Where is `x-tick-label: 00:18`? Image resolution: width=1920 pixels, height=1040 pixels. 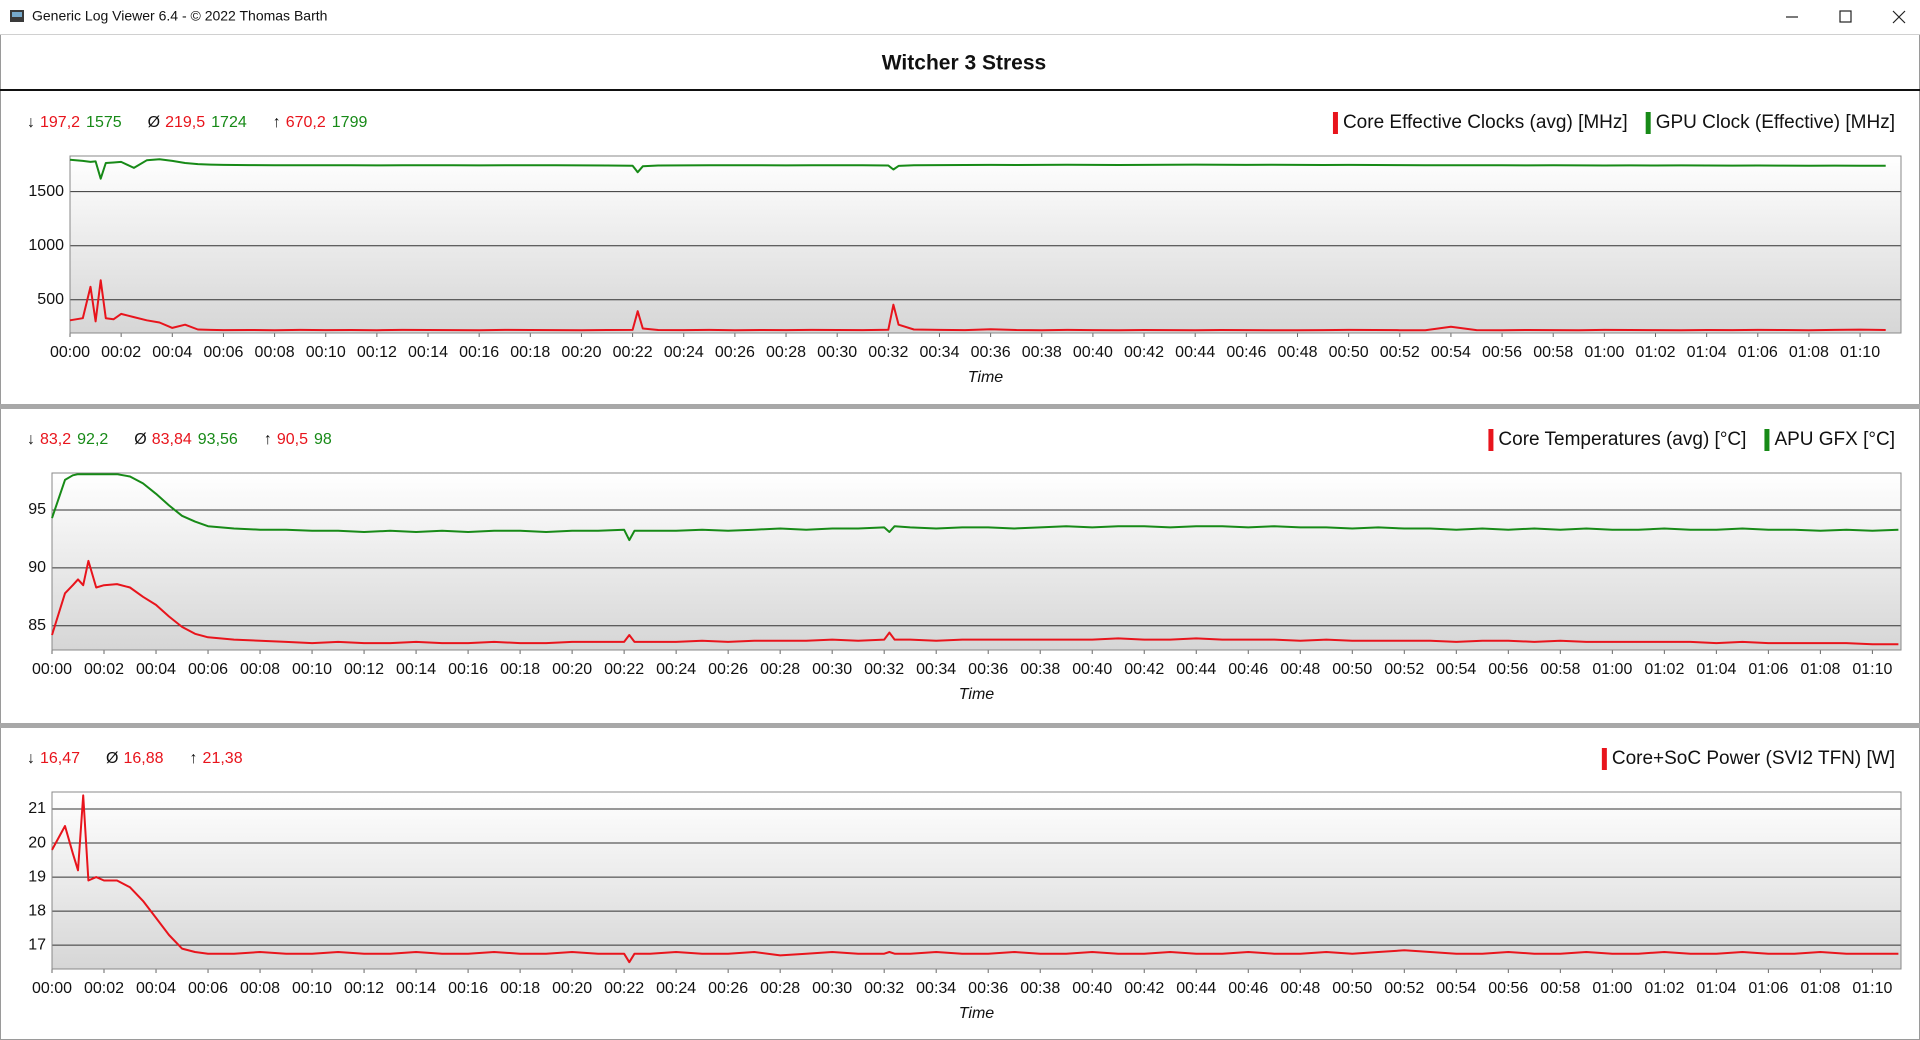
x-tick-label: 00:18 is located at coordinates (530, 352).